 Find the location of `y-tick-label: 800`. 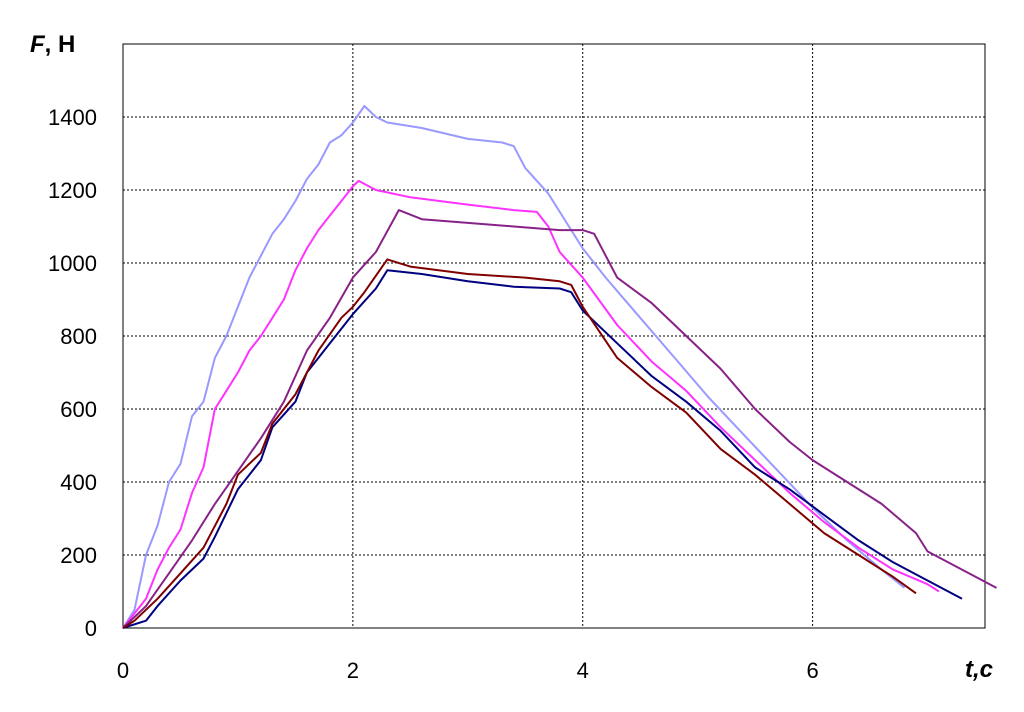

y-tick-label: 800 is located at coordinates (78, 336).